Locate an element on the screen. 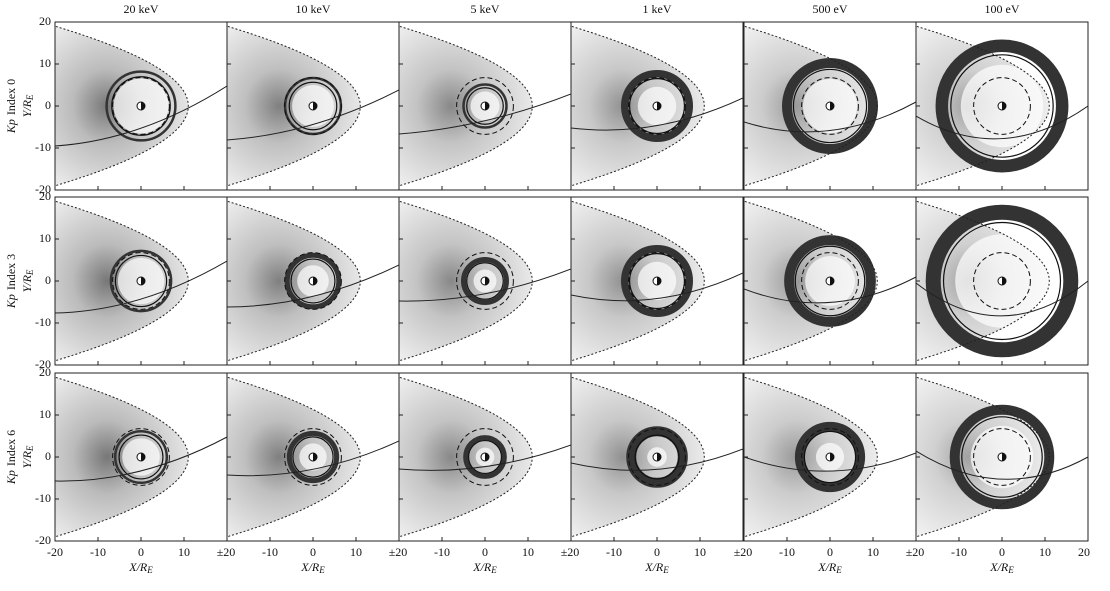 This screenshot has width=1110, height=591. row-index: Index 6 is located at coordinates (11, 448).